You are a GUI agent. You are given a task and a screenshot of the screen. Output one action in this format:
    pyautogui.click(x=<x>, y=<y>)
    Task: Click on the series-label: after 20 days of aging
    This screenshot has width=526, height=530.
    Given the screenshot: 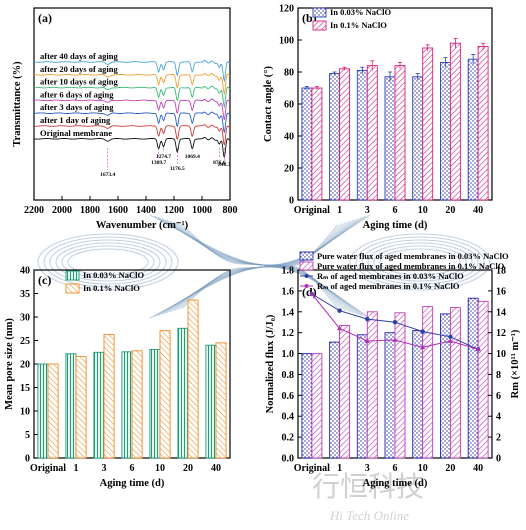 What is the action you would take?
    pyautogui.click(x=79, y=69)
    